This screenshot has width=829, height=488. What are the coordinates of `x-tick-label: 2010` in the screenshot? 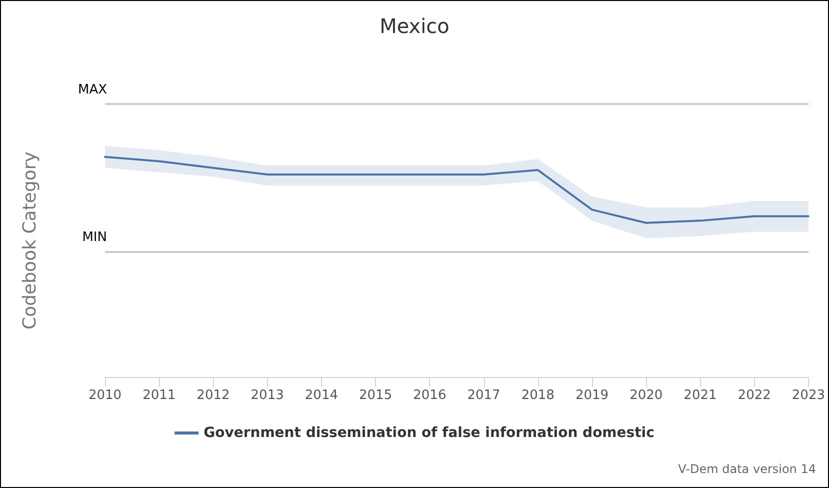 It's located at (105, 395).